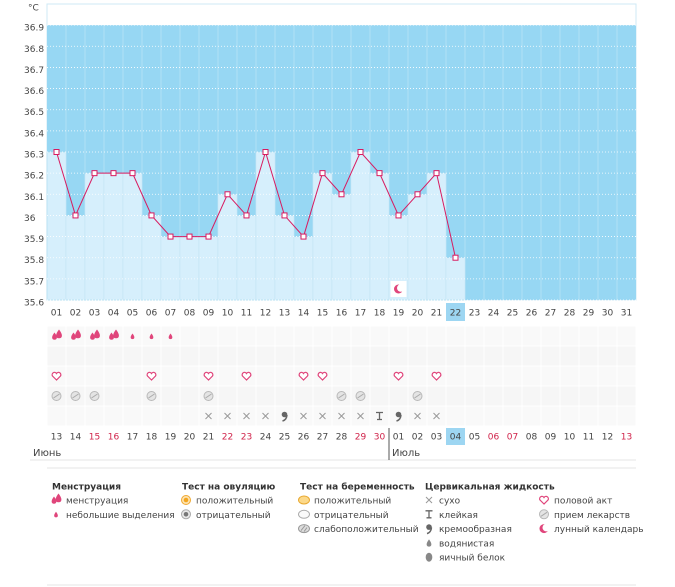  I want to click on date-label: 17, so click(132, 438).